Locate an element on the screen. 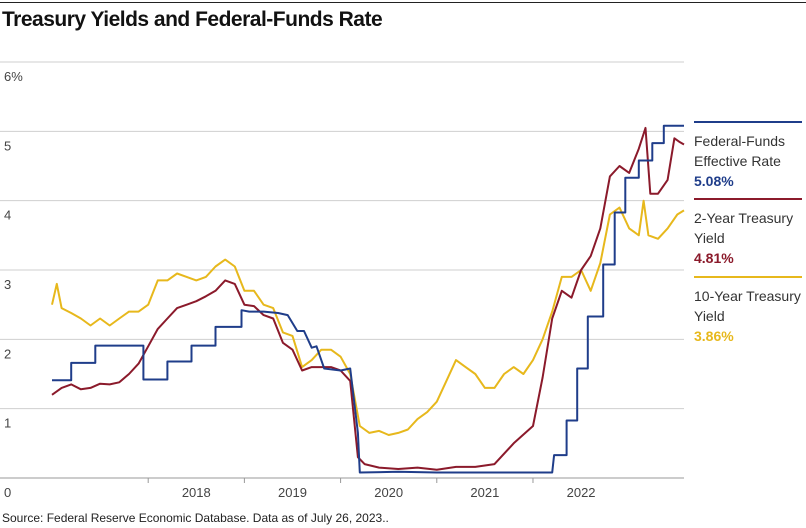 Image resolution: width=806 pixels, height=528 pixels. legend-rule-2yr is located at coordinates (748, 199).